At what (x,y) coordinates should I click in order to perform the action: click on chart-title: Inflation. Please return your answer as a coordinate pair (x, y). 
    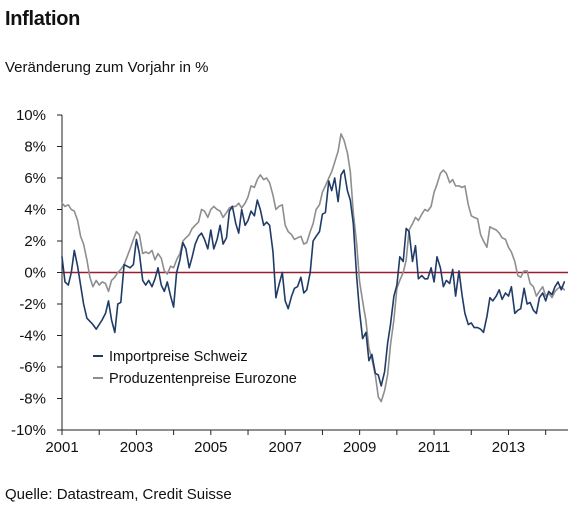
    Looking at the image, I should click on (43, 19).